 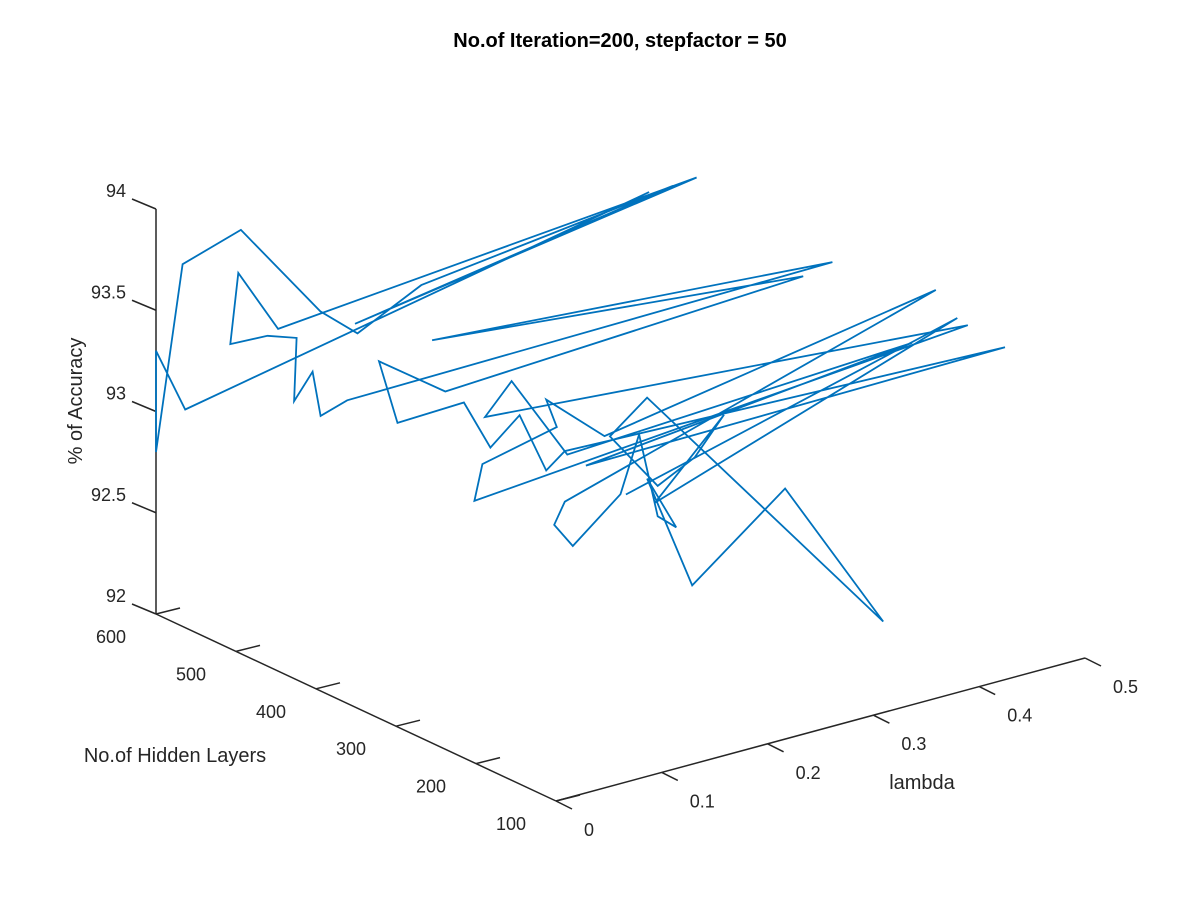 I want to click on lambda-axis: 0 0.1 0.2 0.3 0.4 0.5 lambda, so click(x=846, y=748).